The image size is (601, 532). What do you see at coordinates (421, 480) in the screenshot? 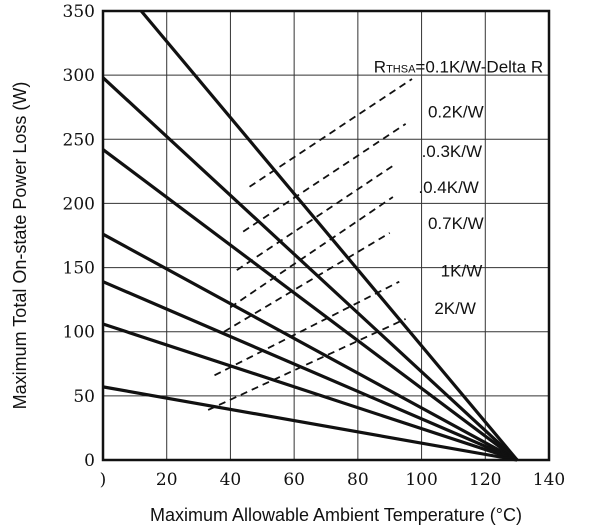
I see `x-tick-label: 100` at bounding box center [421, 480].